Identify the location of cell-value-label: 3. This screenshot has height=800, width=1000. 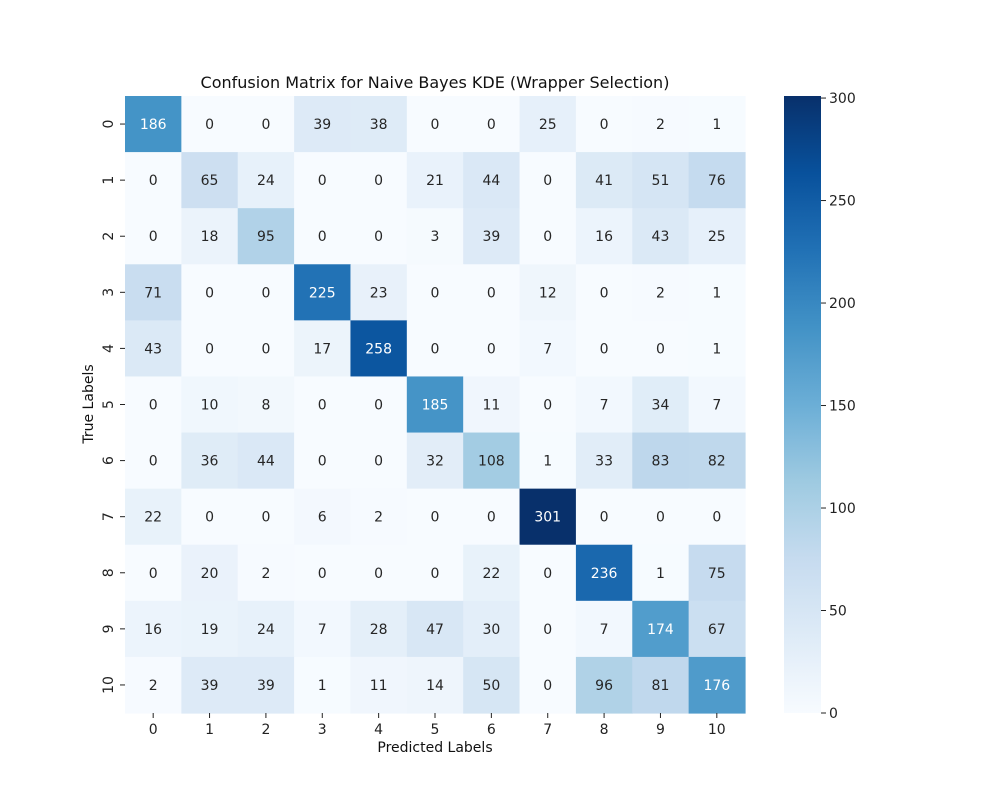
(435, 237).